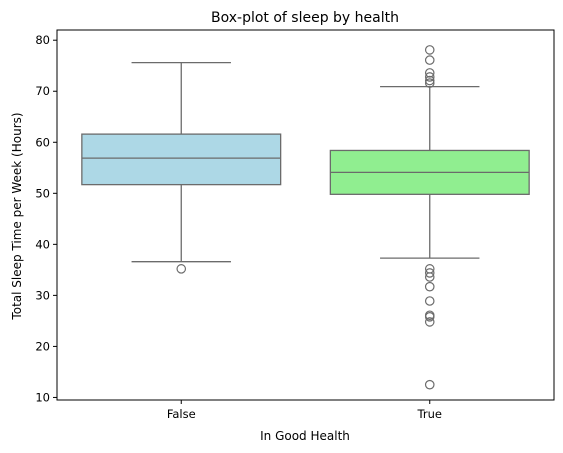 Image resolution: width=563 pixels, height=453 pixels. Describe the element at coordinates (17, 216) in the screenshot. I see `y-axis-label: Total Sleep Time per Week (Hours)` at that location.